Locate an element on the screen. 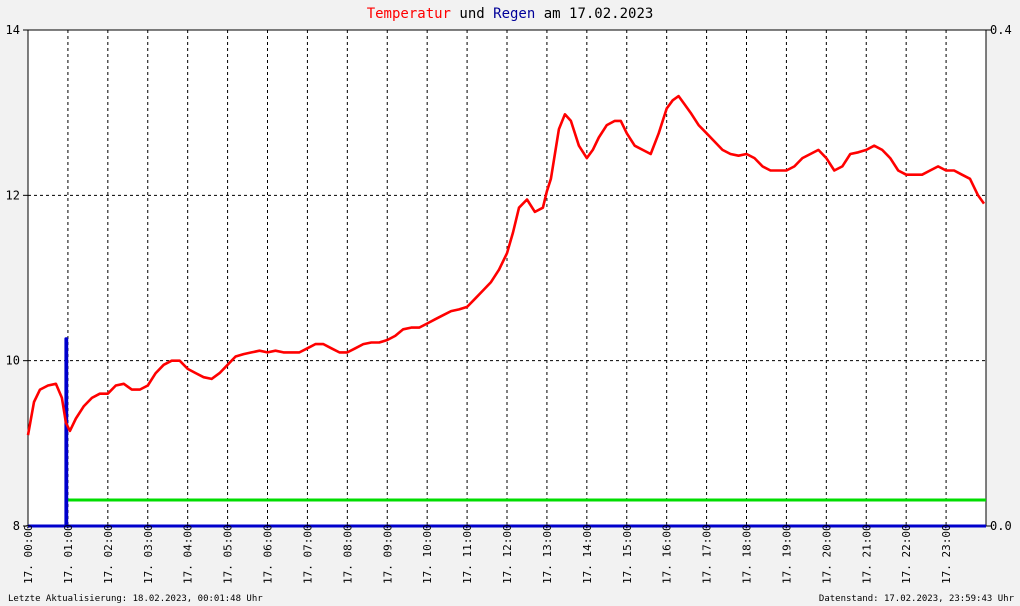 The image size is (1020, 606). title-rain: Regen is located at coordinates (514, 14).